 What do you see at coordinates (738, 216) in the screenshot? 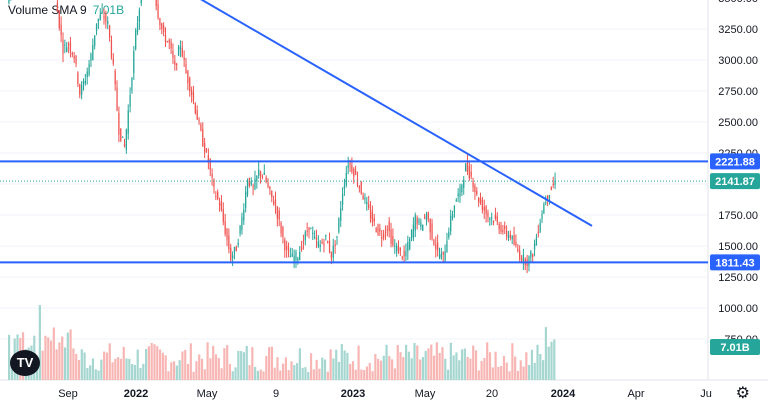
I see `y-tick-label: 1750.00` at bounding box center [738, 216].